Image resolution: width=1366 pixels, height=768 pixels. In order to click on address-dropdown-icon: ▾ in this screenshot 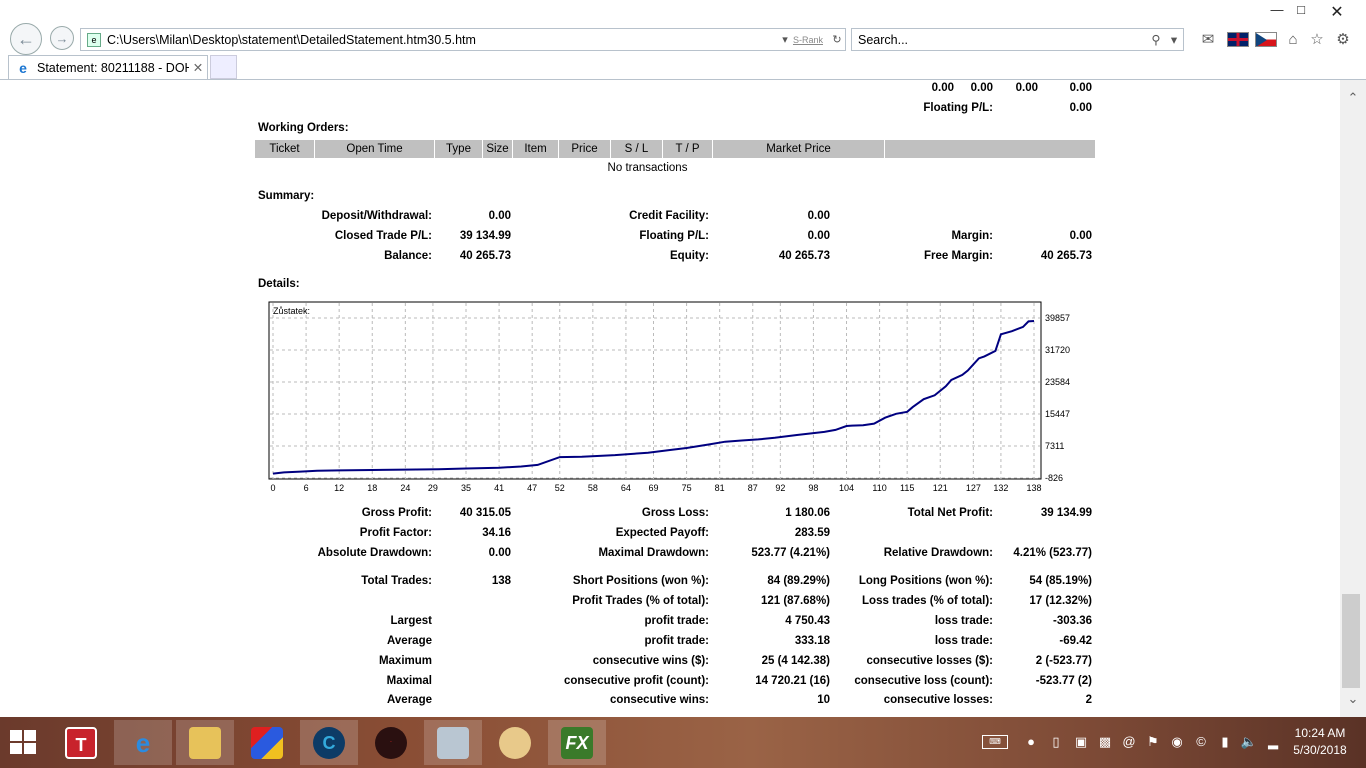, I will do `click(785, 40)`.